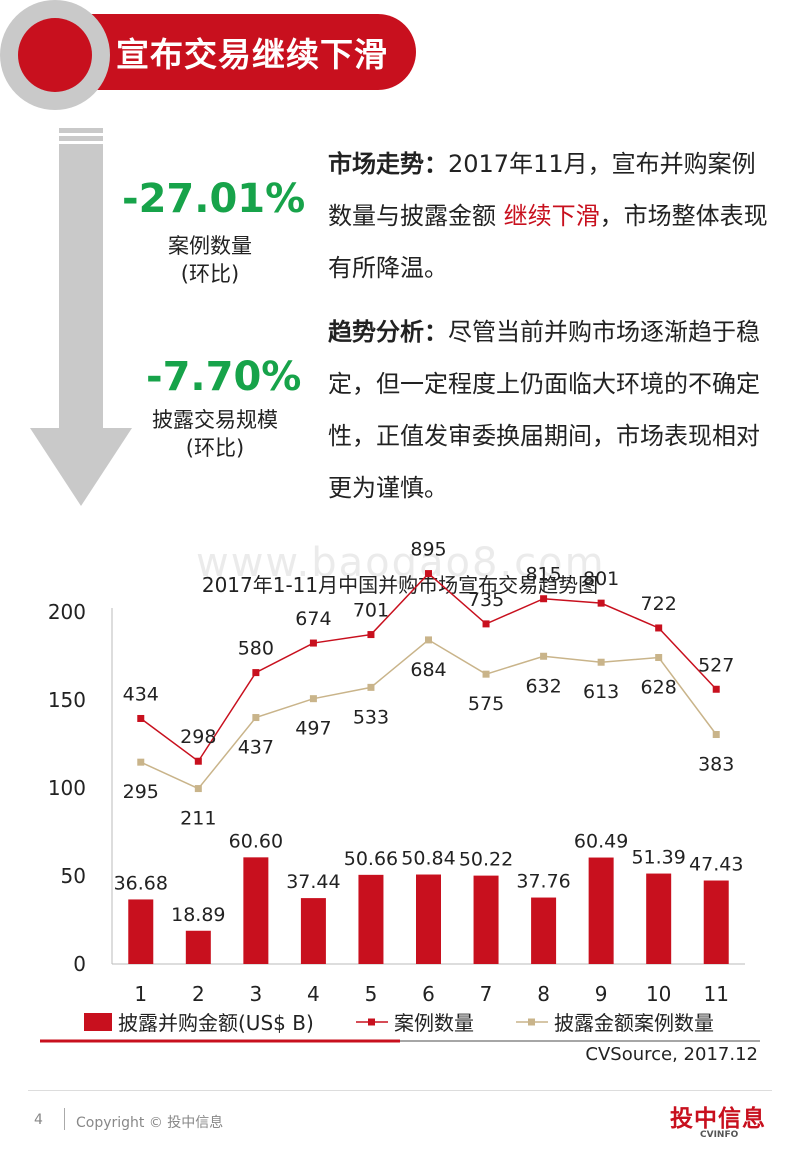 Image resolution: width=800 pixels, height=1156 pixels. I want to click on bar-data-label: 60.60, so click(256, 841).